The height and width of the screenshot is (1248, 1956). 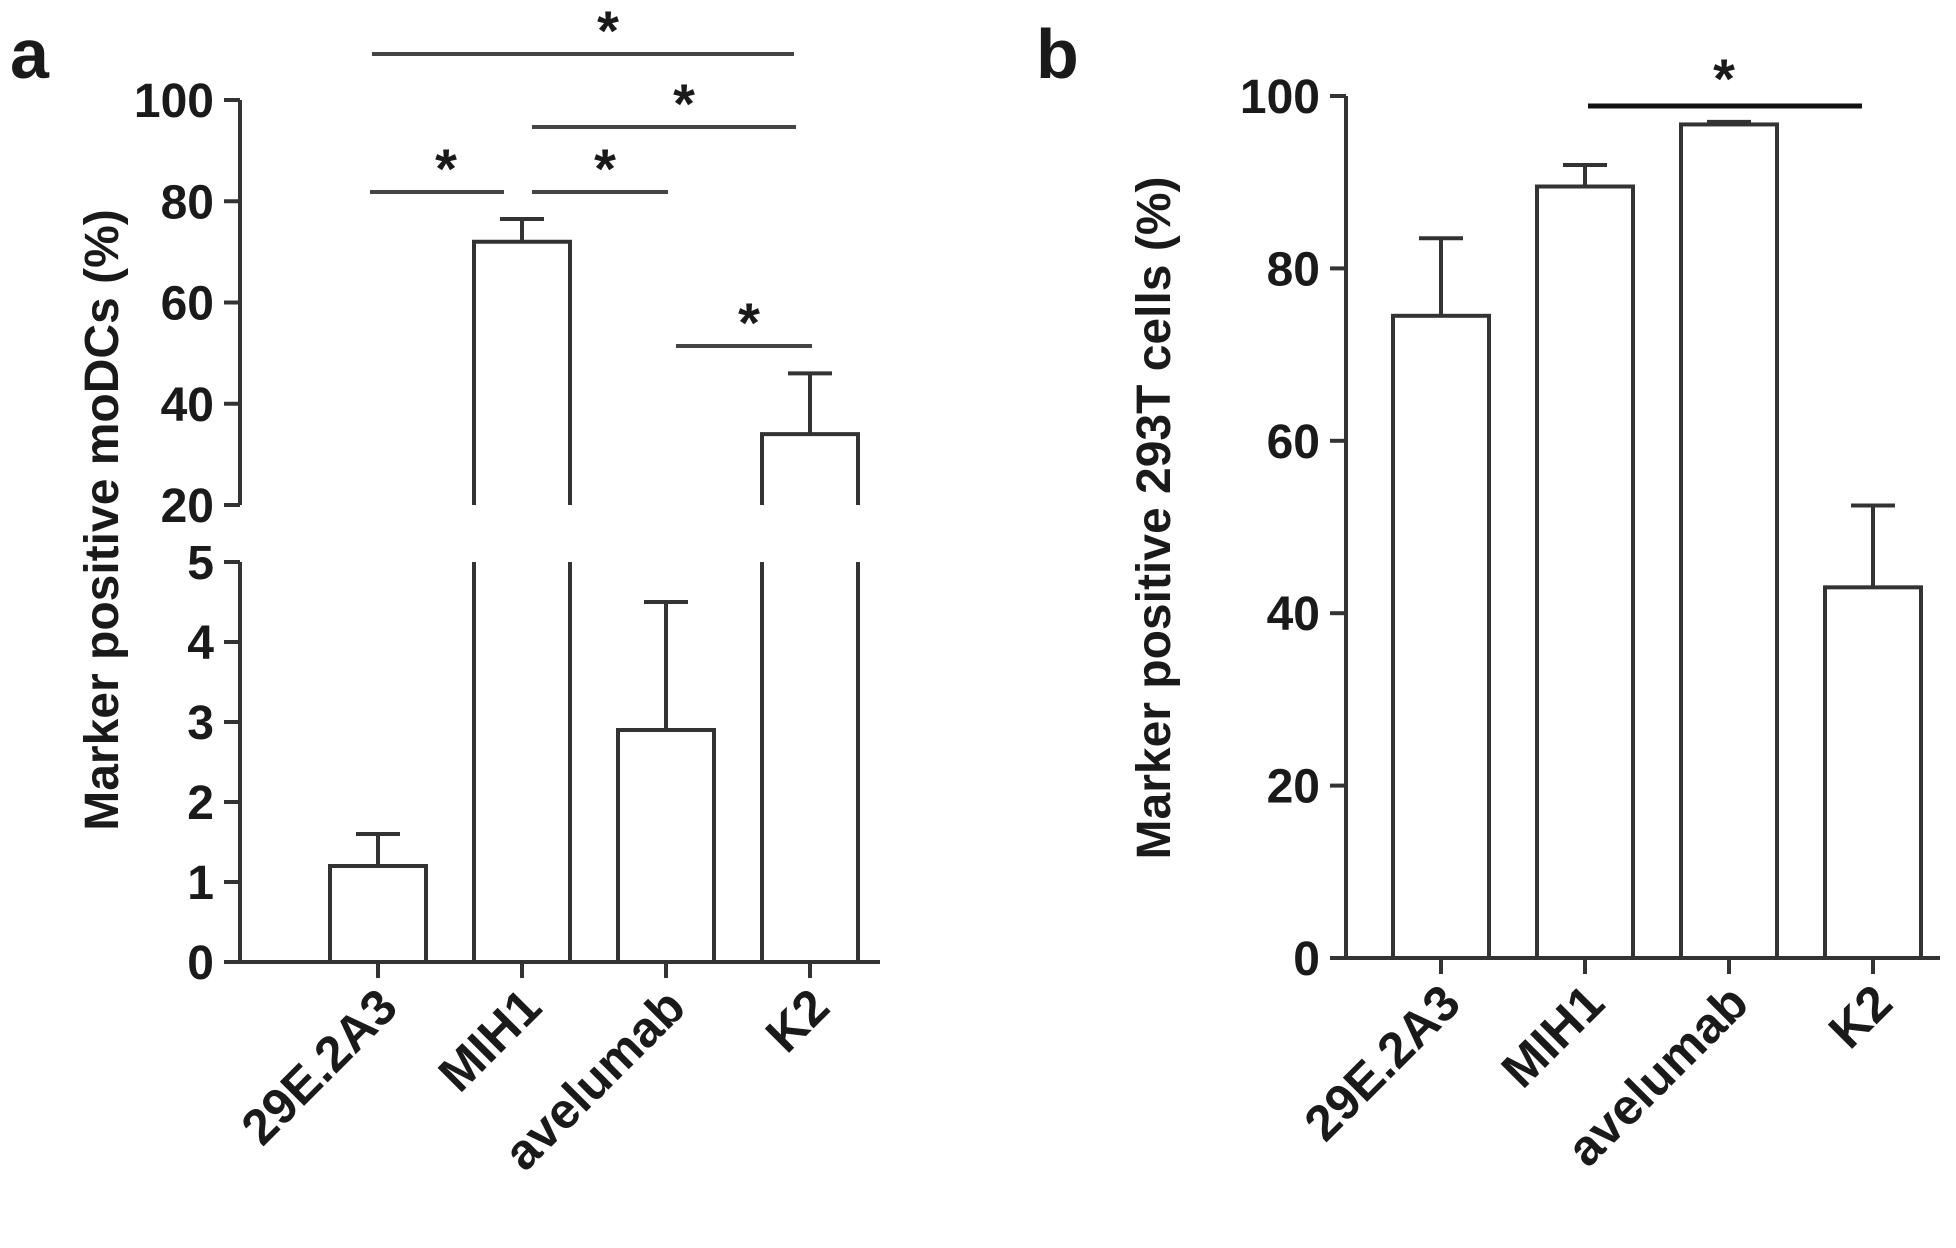 What do you see at coordinates (187, 202) in the screenshot?
I see `a-y-tick-label: 80` at bounding box center [187, 202].